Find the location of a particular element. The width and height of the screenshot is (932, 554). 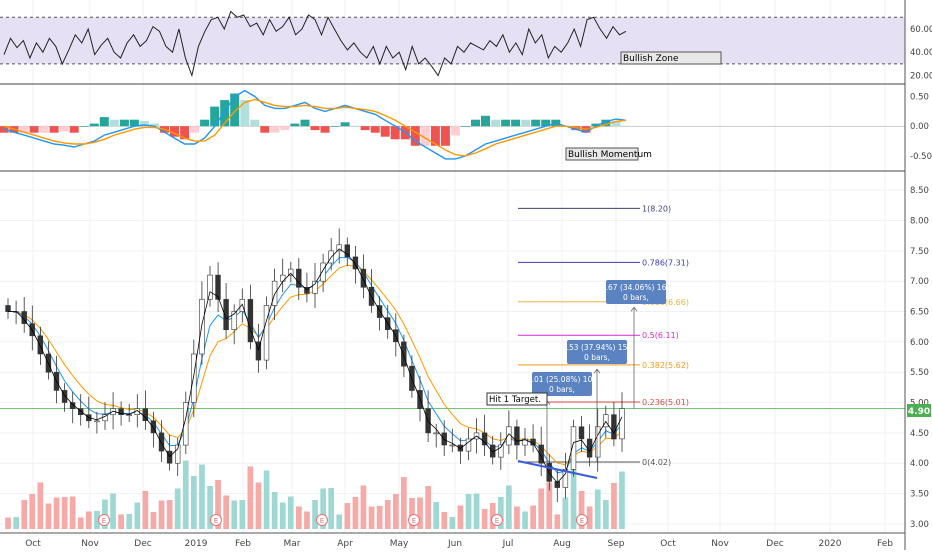

macd-tick-label: -0.50 is located at coordinates (921, 157).